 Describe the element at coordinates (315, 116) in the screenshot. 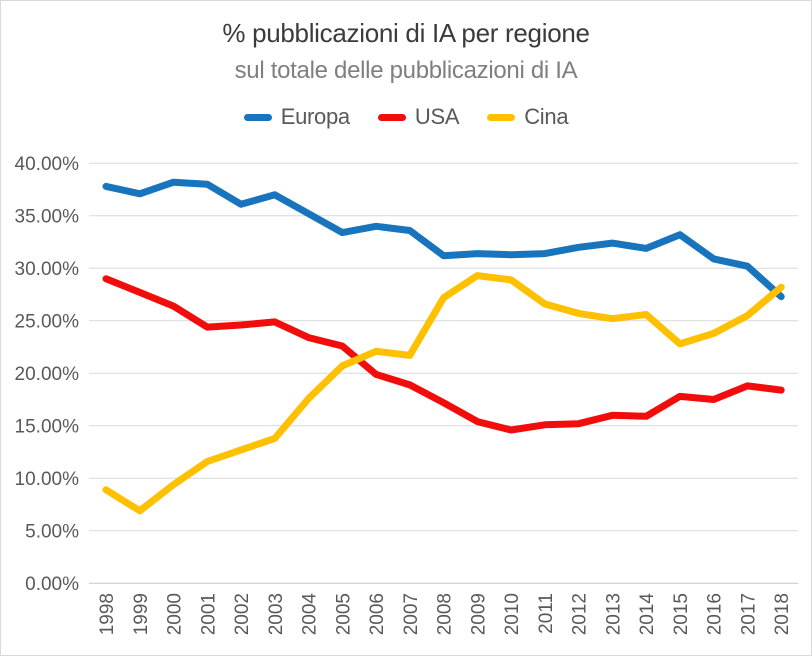

I see `legend-label-europa: Europa` at that location.